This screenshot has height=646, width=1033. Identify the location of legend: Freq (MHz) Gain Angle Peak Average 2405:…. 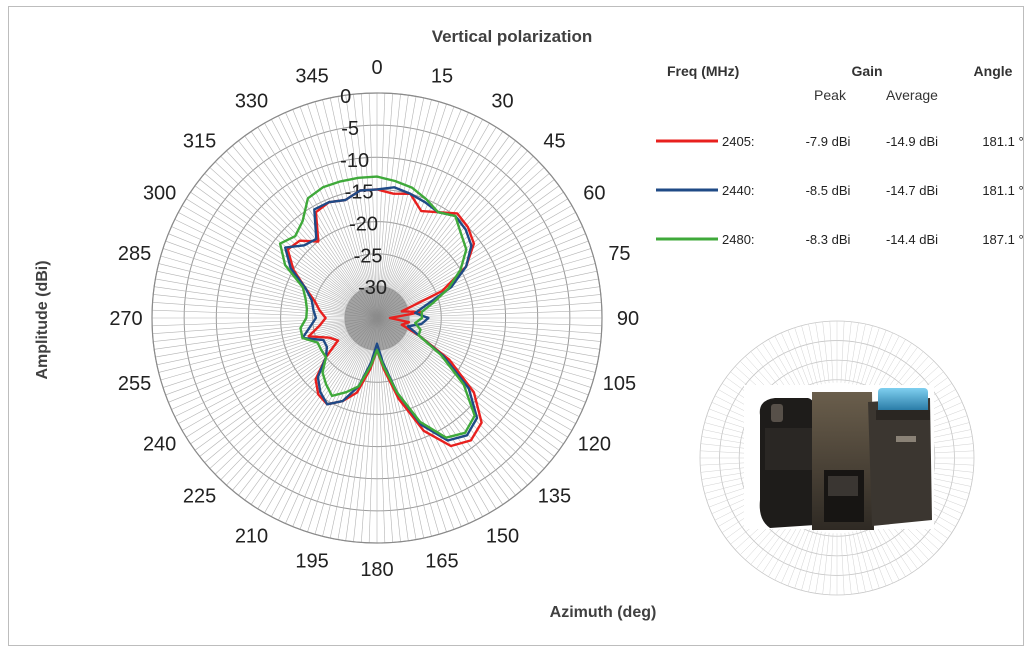
(840, 155).